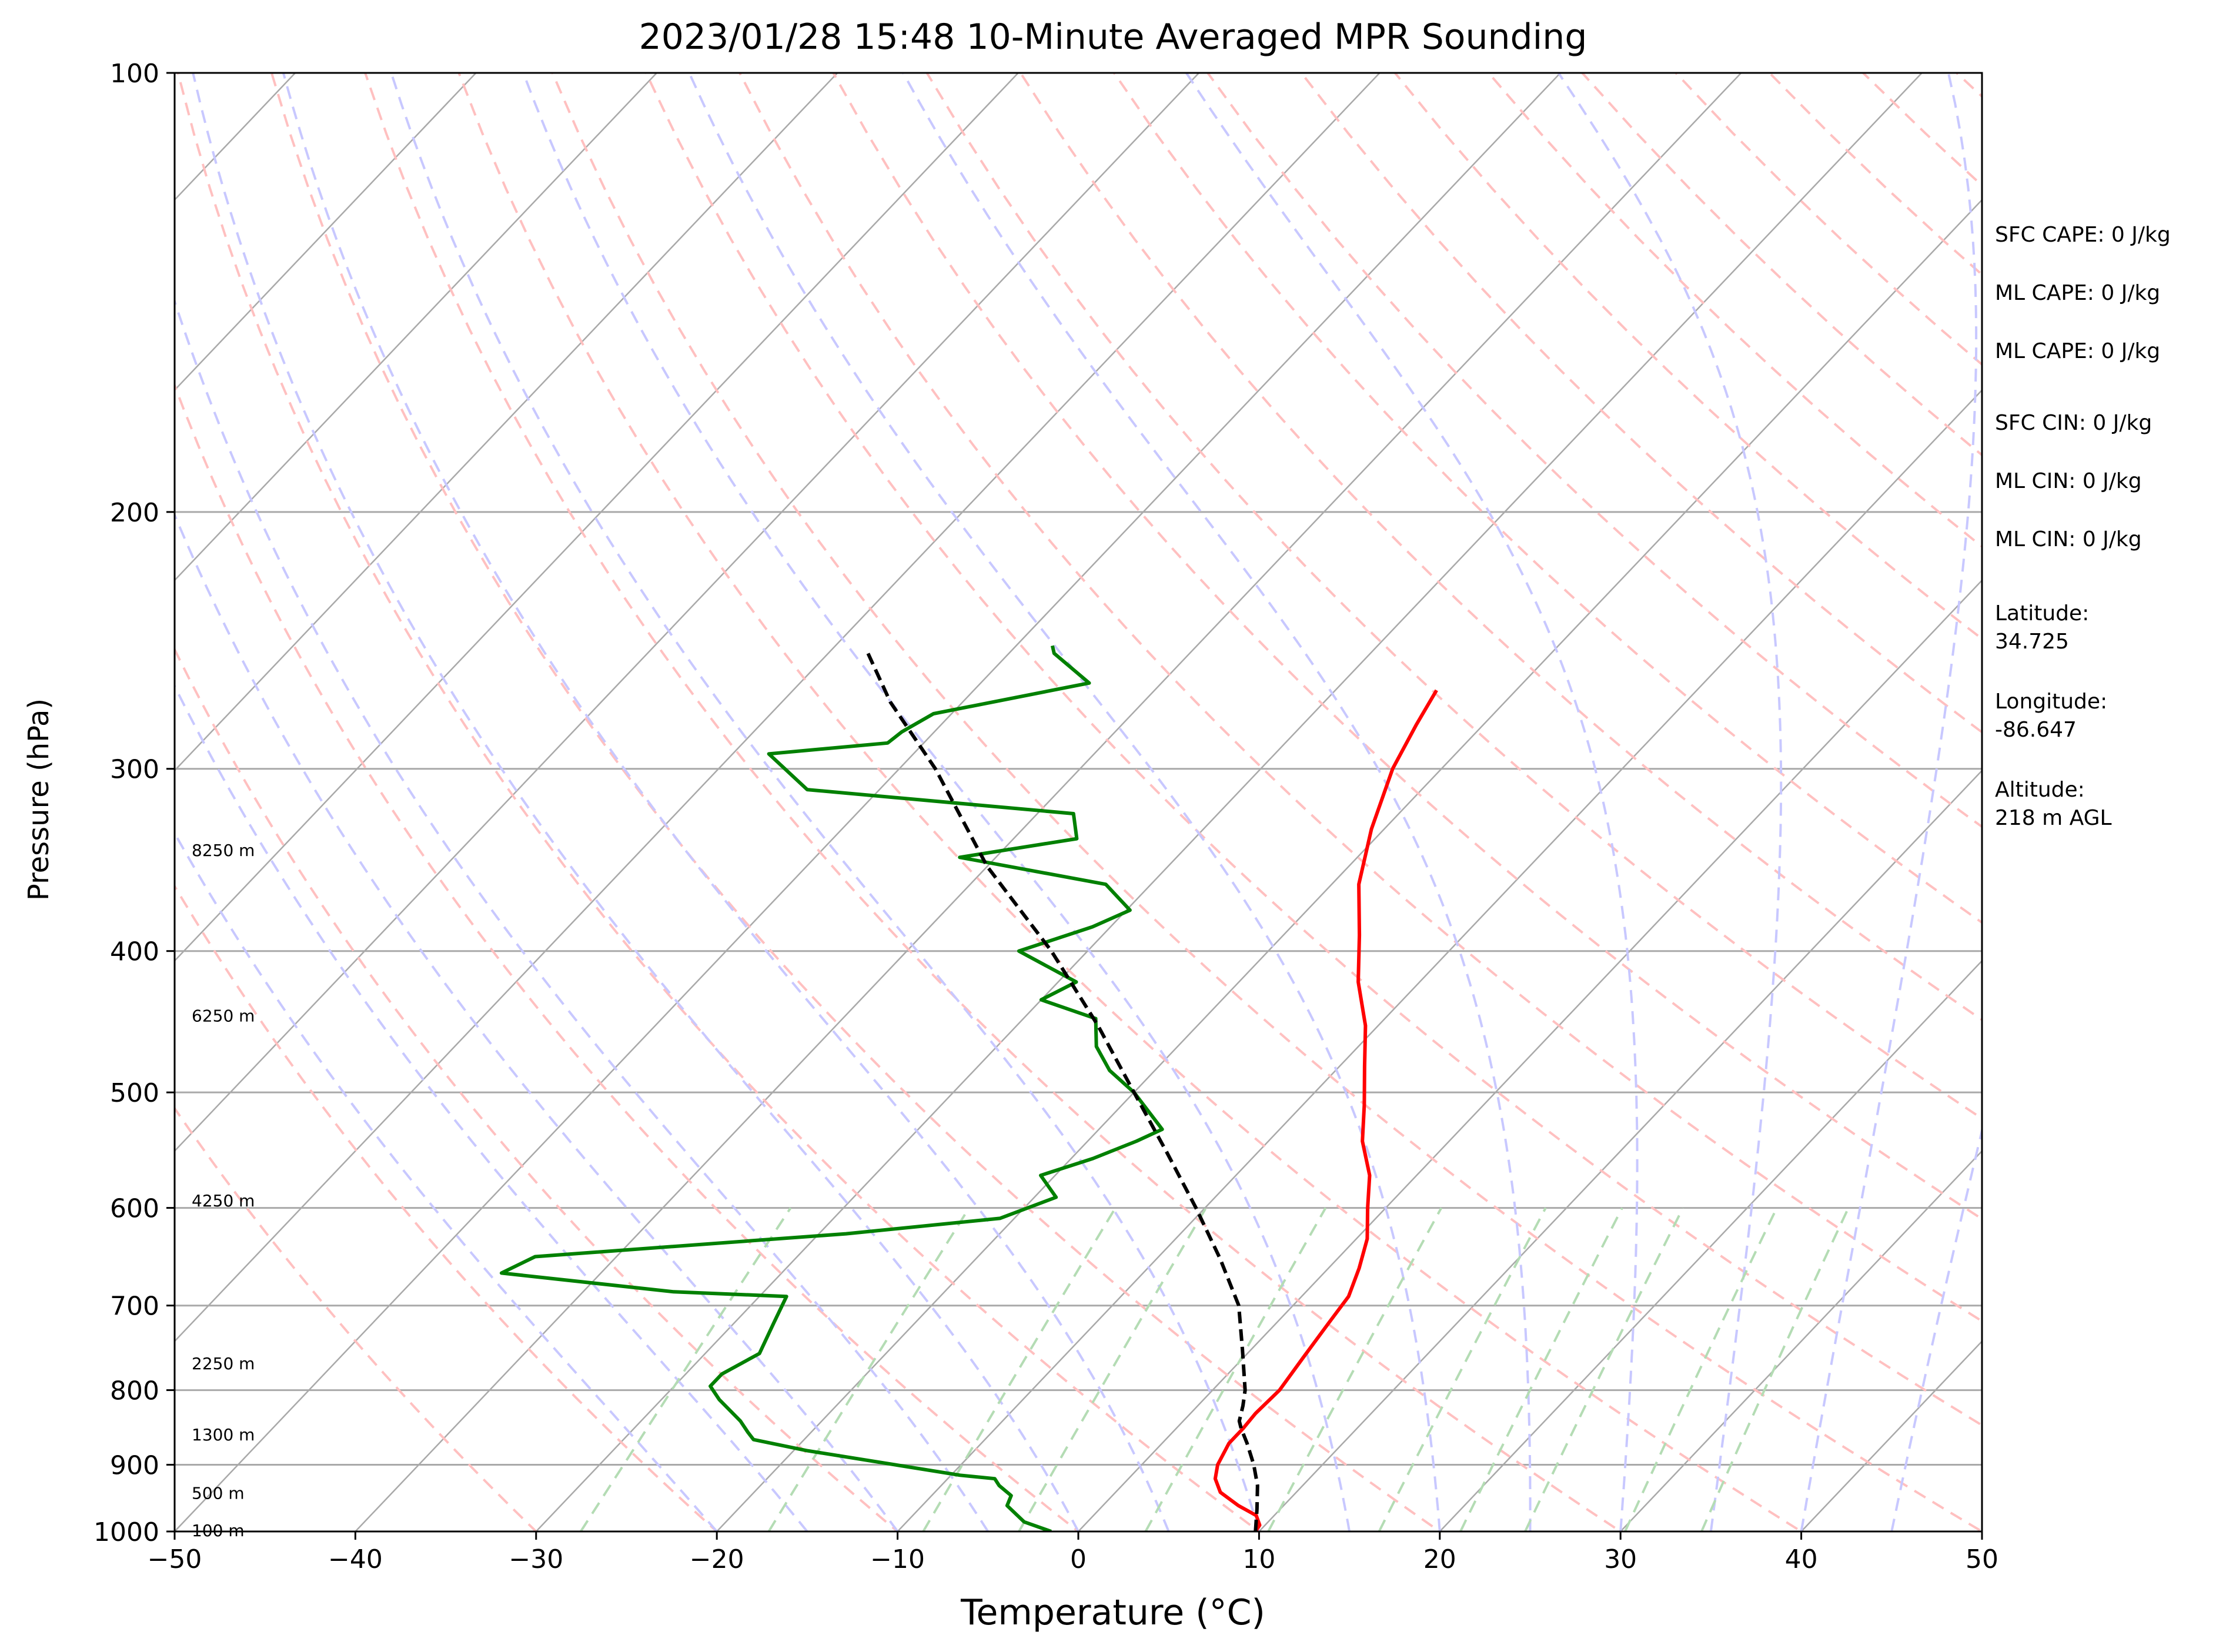  What do you see at coordinates (1113, 1613) in the screenshot?
I see `x-axis-label: Temperature (°C)` at bounding box center [1113, 1613].